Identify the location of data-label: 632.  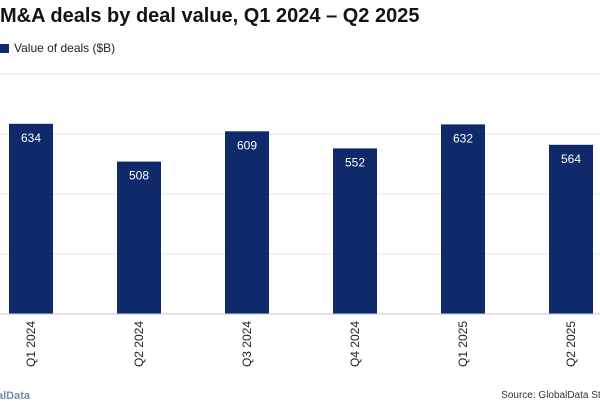
(463, 138).